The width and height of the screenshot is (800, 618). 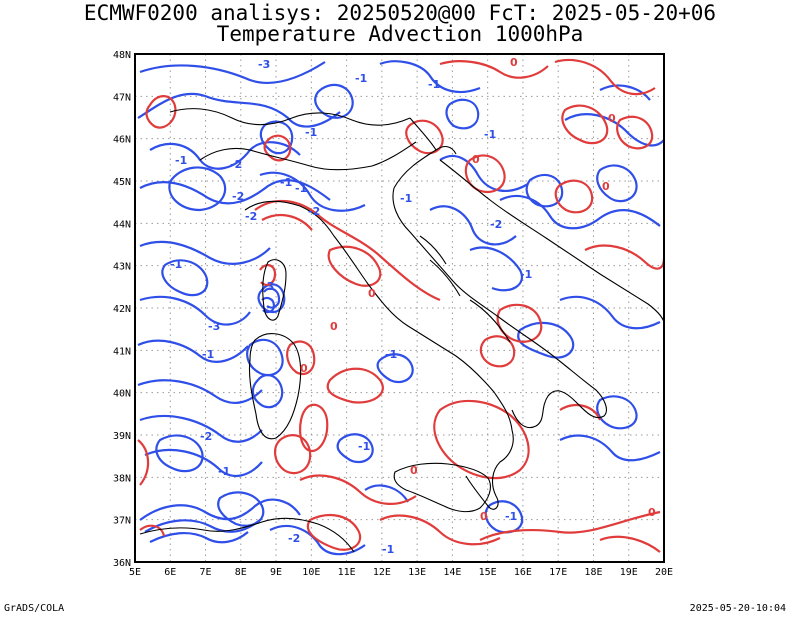 I want to click on coastline-corsica, so click(x=274, y=290).